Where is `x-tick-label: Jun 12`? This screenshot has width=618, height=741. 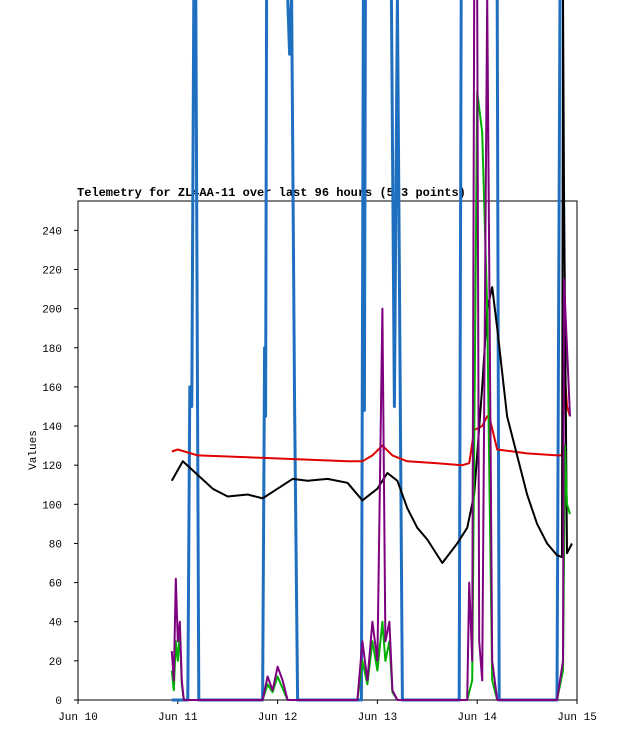 x-tick-label: Jun 12 is located at coordinates (278, 718).